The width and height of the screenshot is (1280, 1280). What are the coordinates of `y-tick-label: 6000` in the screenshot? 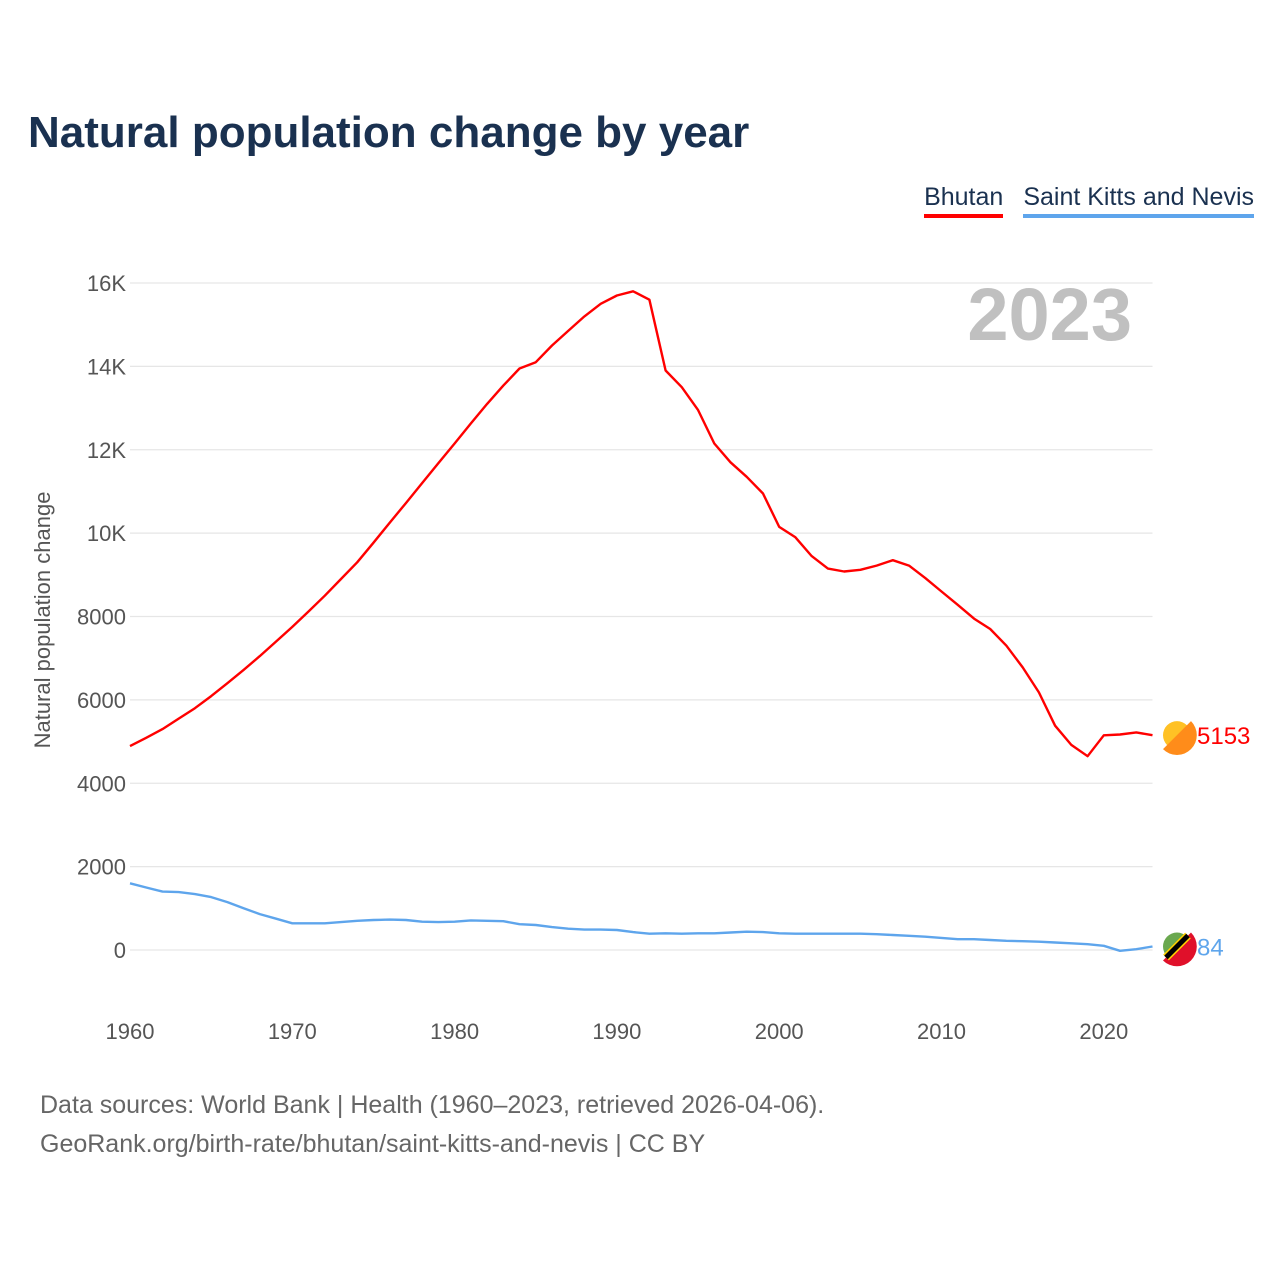 It's located at (101, 700).